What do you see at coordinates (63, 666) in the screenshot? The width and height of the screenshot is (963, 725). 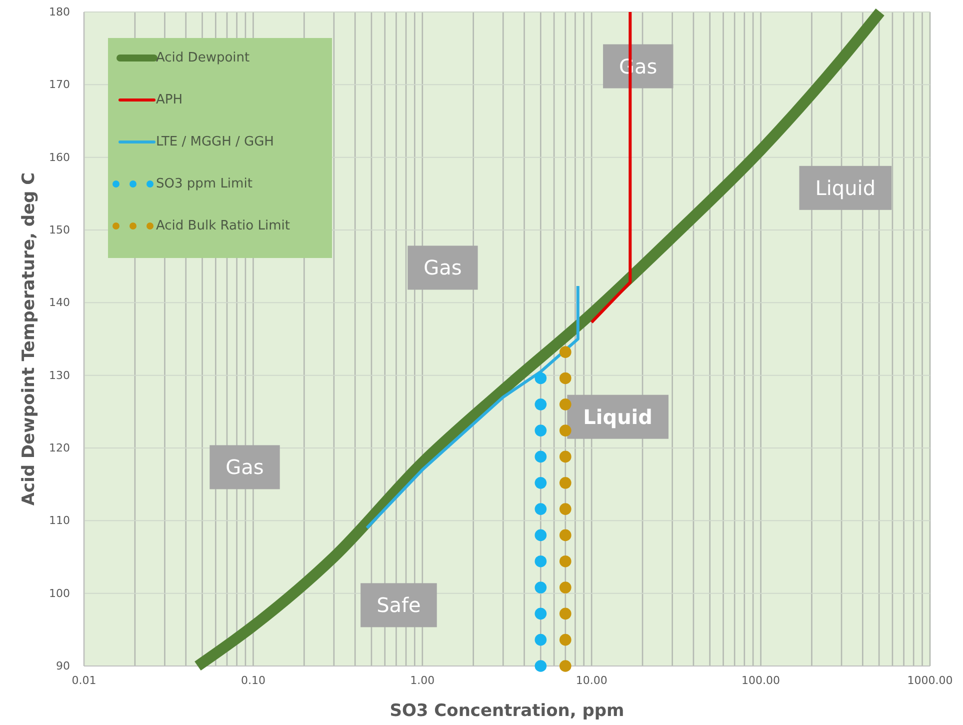 I see `y-tick-label: 90` at bounding box center [63, 666].